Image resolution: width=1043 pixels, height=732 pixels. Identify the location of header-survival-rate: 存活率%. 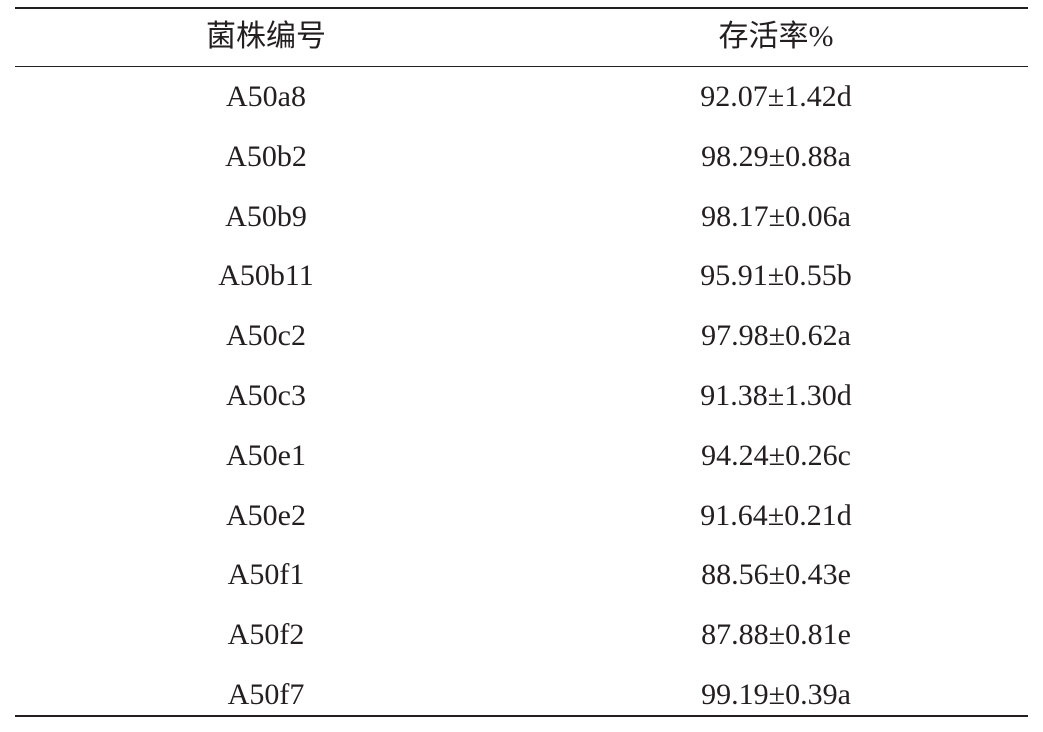
(776, 36).